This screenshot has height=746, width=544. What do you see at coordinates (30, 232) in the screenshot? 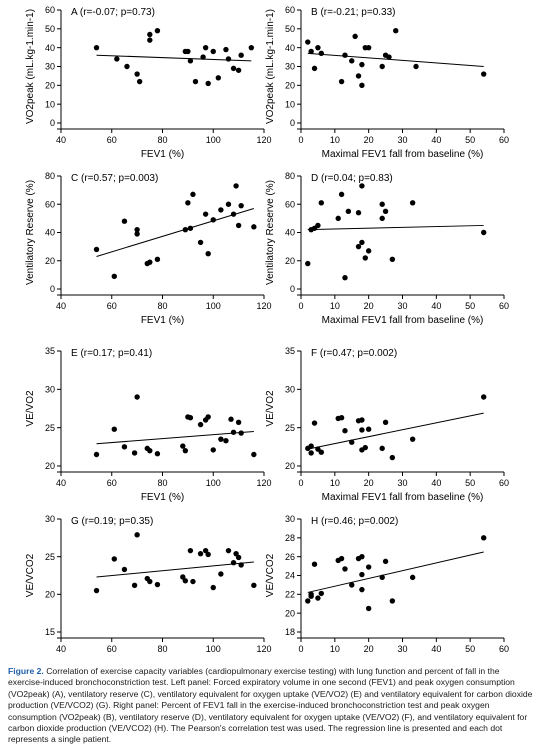
I see `y-axis-label: Ventilatory Reserve (%)` at bounding box center [30, 232].